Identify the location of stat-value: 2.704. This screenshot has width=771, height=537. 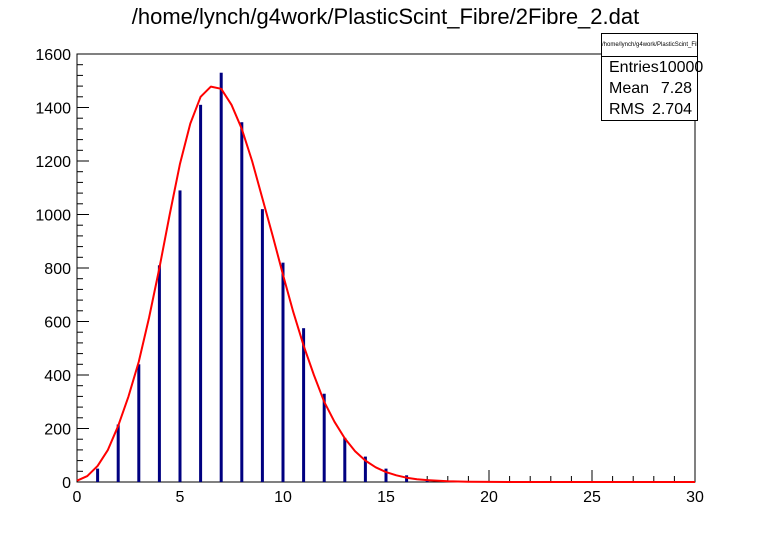
(671, 109).